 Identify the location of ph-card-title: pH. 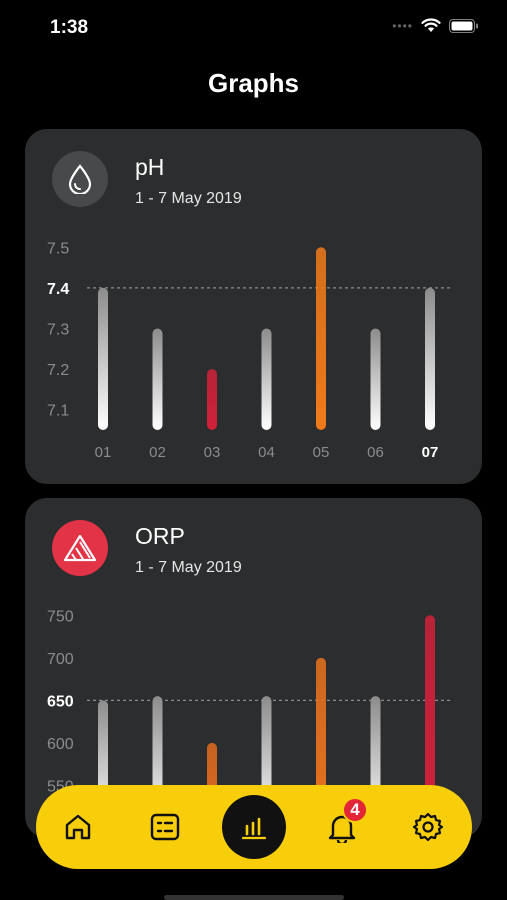
(150, 167).